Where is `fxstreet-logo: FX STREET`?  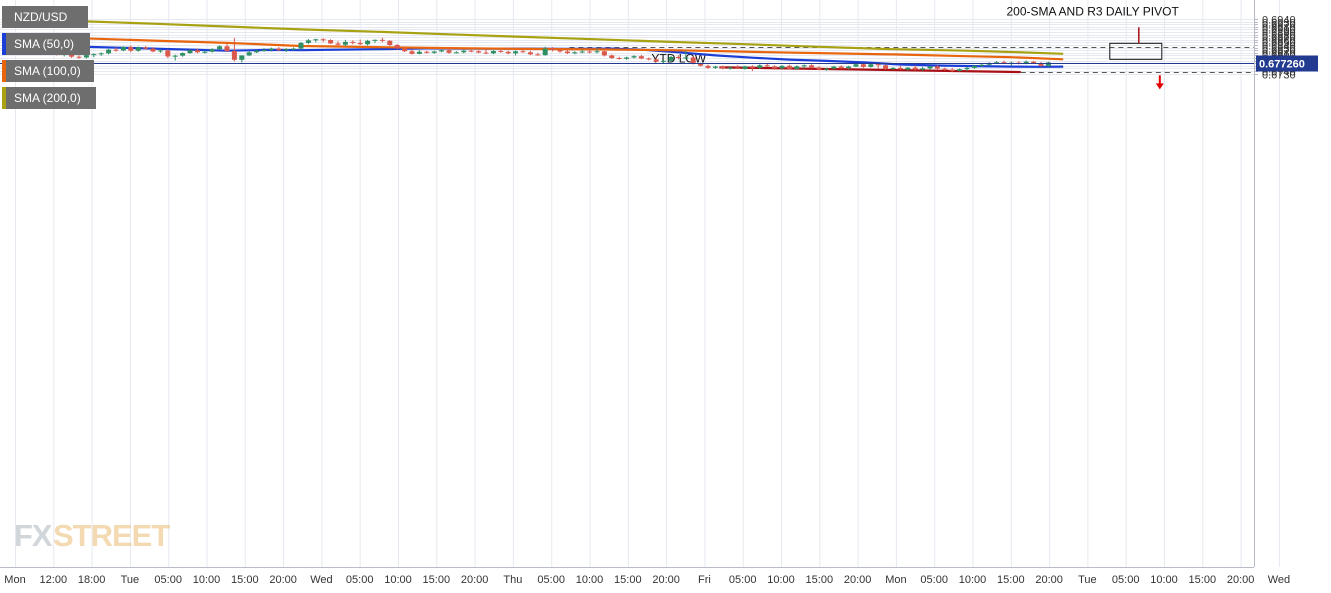
fxstreet-logo: FX STREET is located at coordinates (92, 535).